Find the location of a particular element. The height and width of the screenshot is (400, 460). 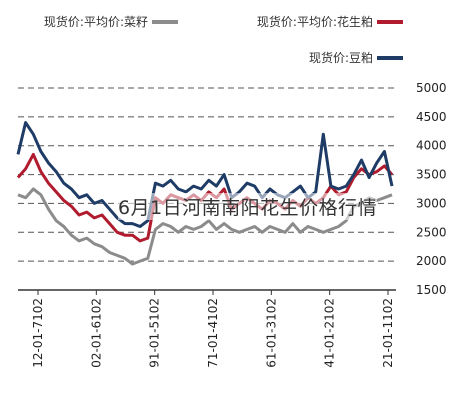

x-tick-label: 12-01-7102 is located at coordinates (38, 333).